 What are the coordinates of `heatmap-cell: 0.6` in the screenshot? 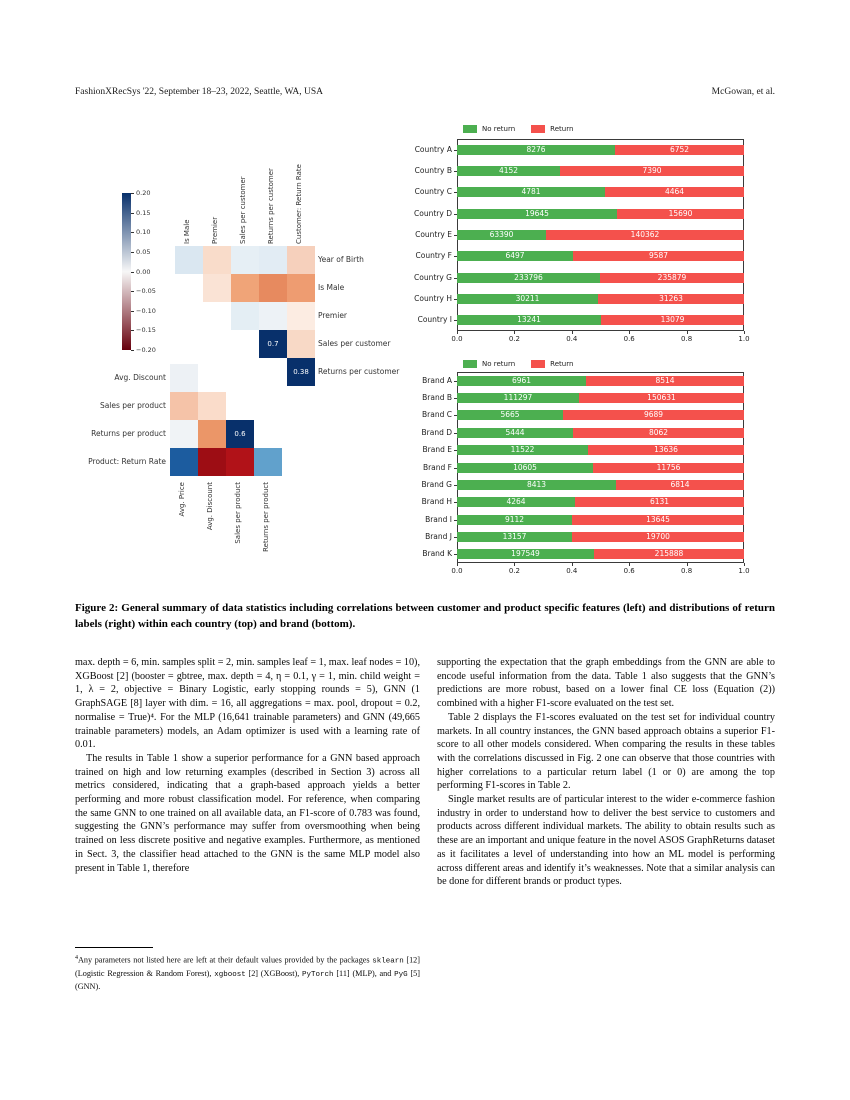 It's located at (240, 434).